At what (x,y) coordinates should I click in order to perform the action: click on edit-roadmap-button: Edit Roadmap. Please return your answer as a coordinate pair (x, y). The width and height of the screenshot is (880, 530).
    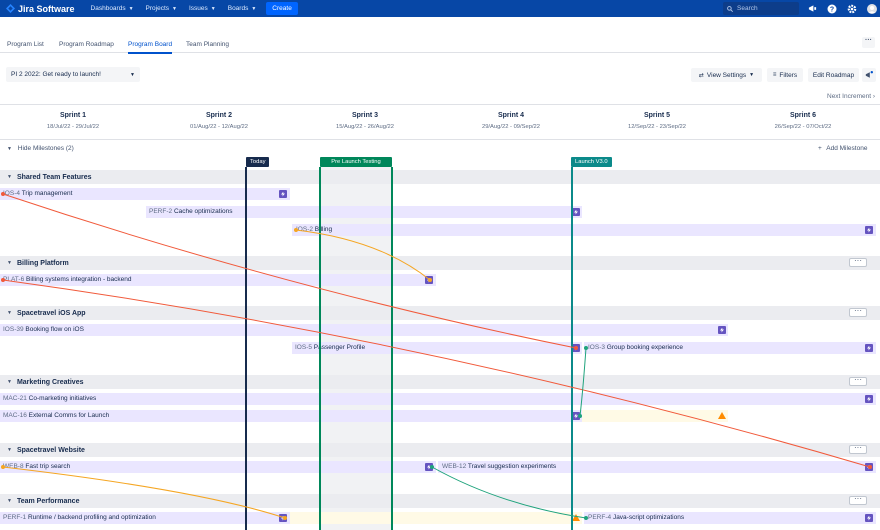
    Looking at the image, I should click on (833, 75).